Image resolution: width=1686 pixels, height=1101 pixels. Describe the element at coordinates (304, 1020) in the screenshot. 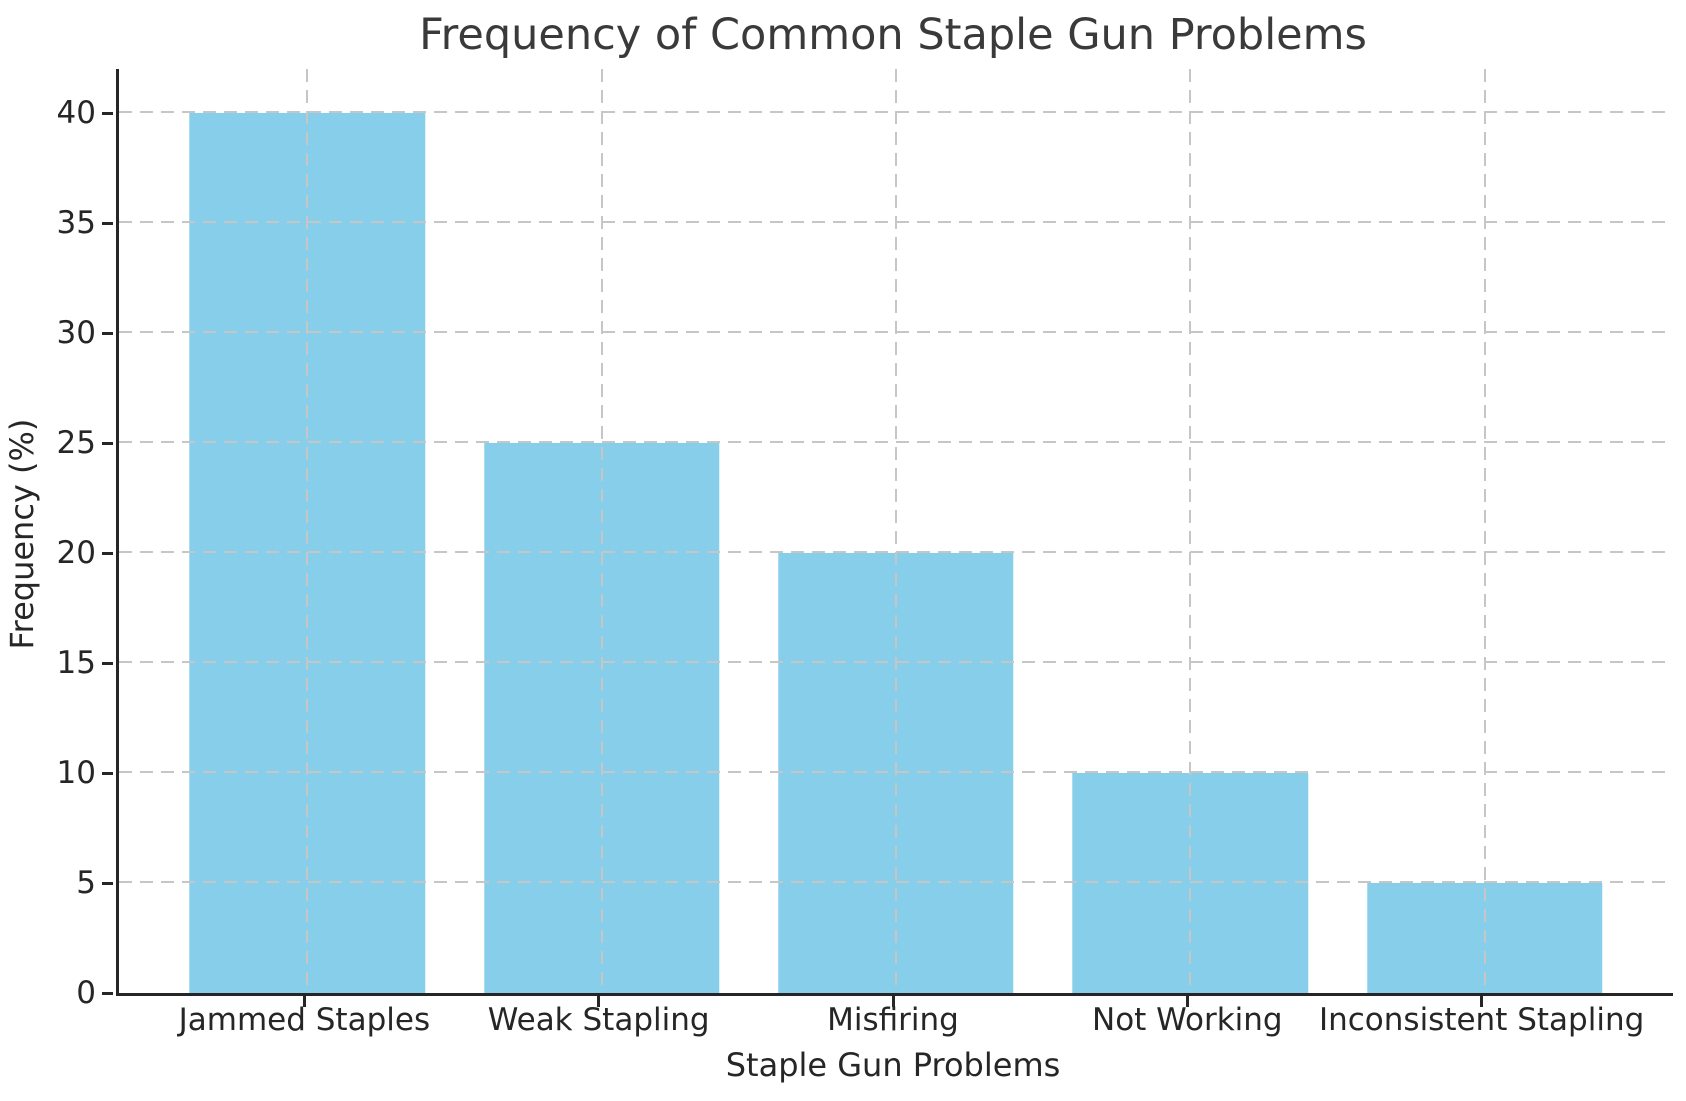

I see `x-tick-label: Jammed Staples` at that location.